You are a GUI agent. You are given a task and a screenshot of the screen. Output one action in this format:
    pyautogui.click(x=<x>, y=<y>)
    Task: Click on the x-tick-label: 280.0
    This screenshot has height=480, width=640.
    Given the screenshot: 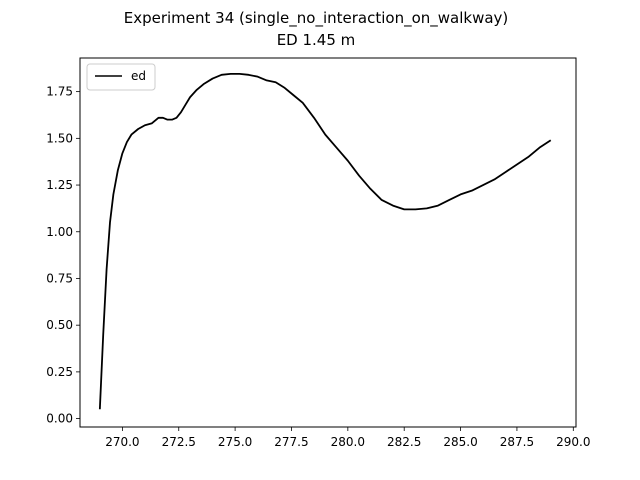 What is the action you would take?
    pyautogui.click(x=348, y=442)
    